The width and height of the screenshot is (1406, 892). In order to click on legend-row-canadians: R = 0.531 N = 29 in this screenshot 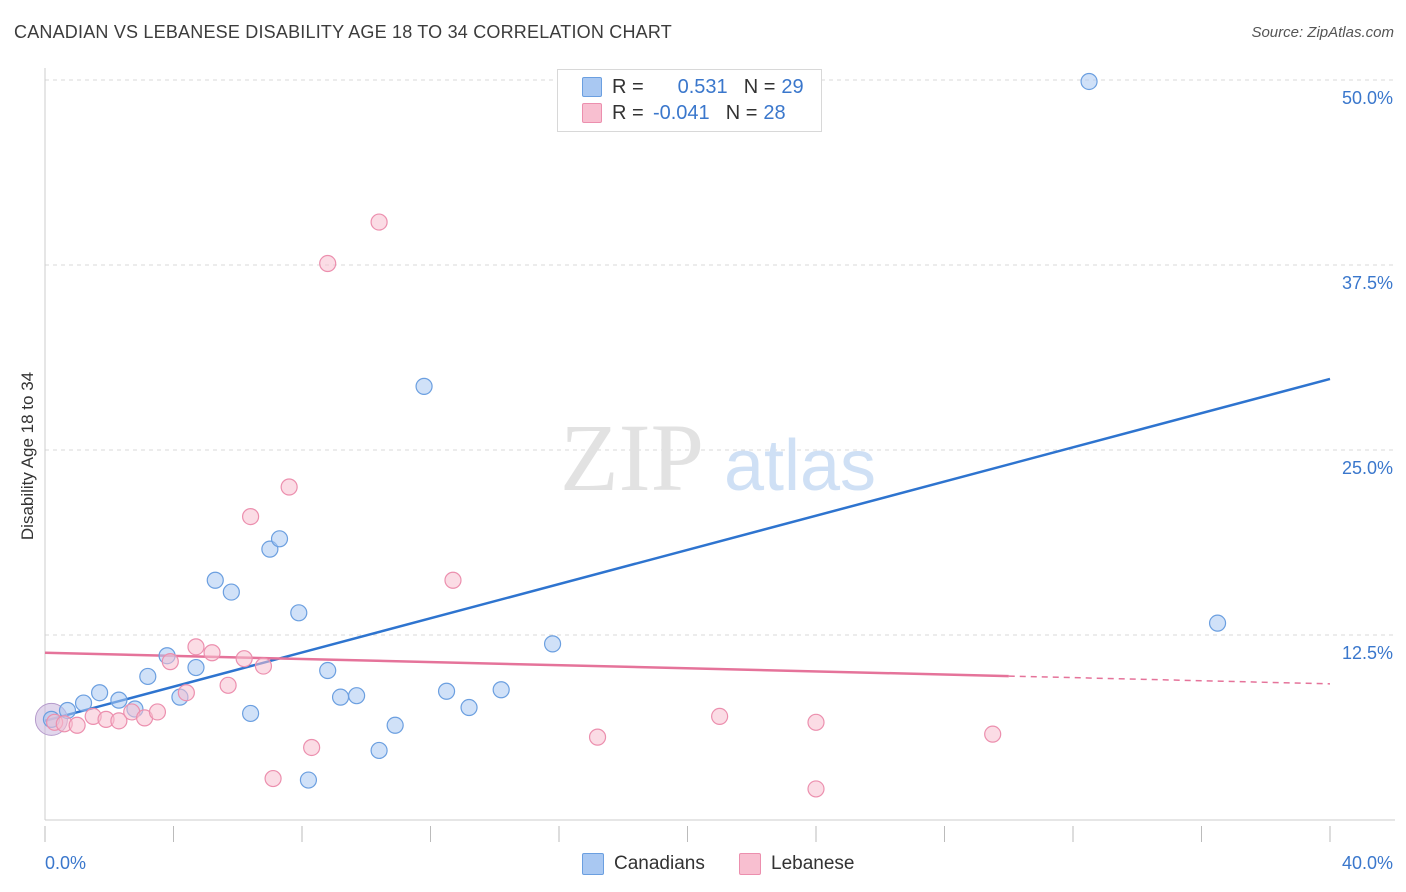, I will do `click(693, 87)`.